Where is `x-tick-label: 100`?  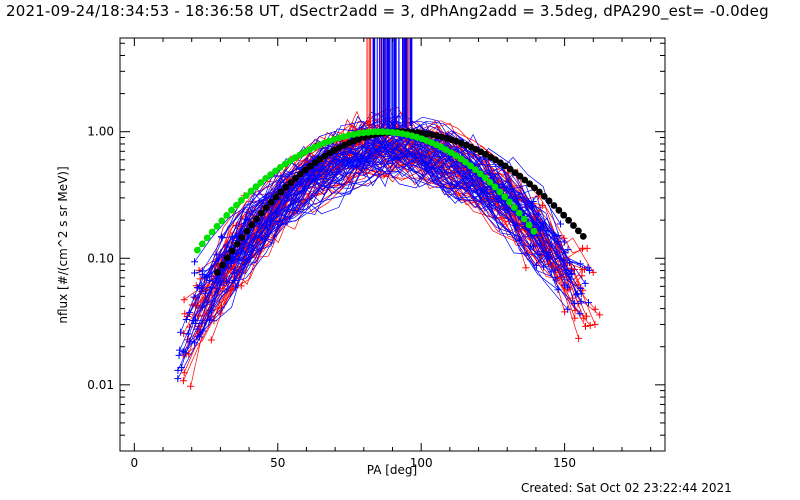 x-tick-label: 100 is located at coordinates (421, 463).